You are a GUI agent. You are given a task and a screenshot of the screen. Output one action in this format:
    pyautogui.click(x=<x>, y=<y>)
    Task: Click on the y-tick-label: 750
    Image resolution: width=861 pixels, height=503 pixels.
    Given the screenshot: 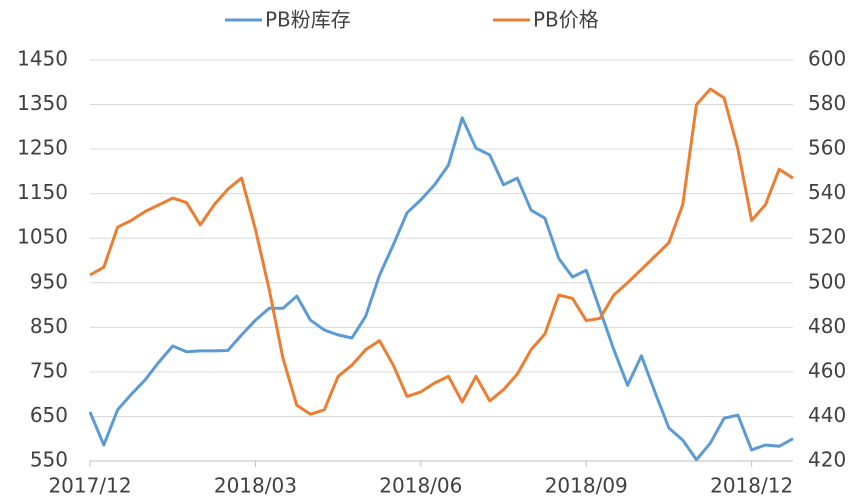 What is the action you would take?
    pyautogui.click(x=49, y=370)
    